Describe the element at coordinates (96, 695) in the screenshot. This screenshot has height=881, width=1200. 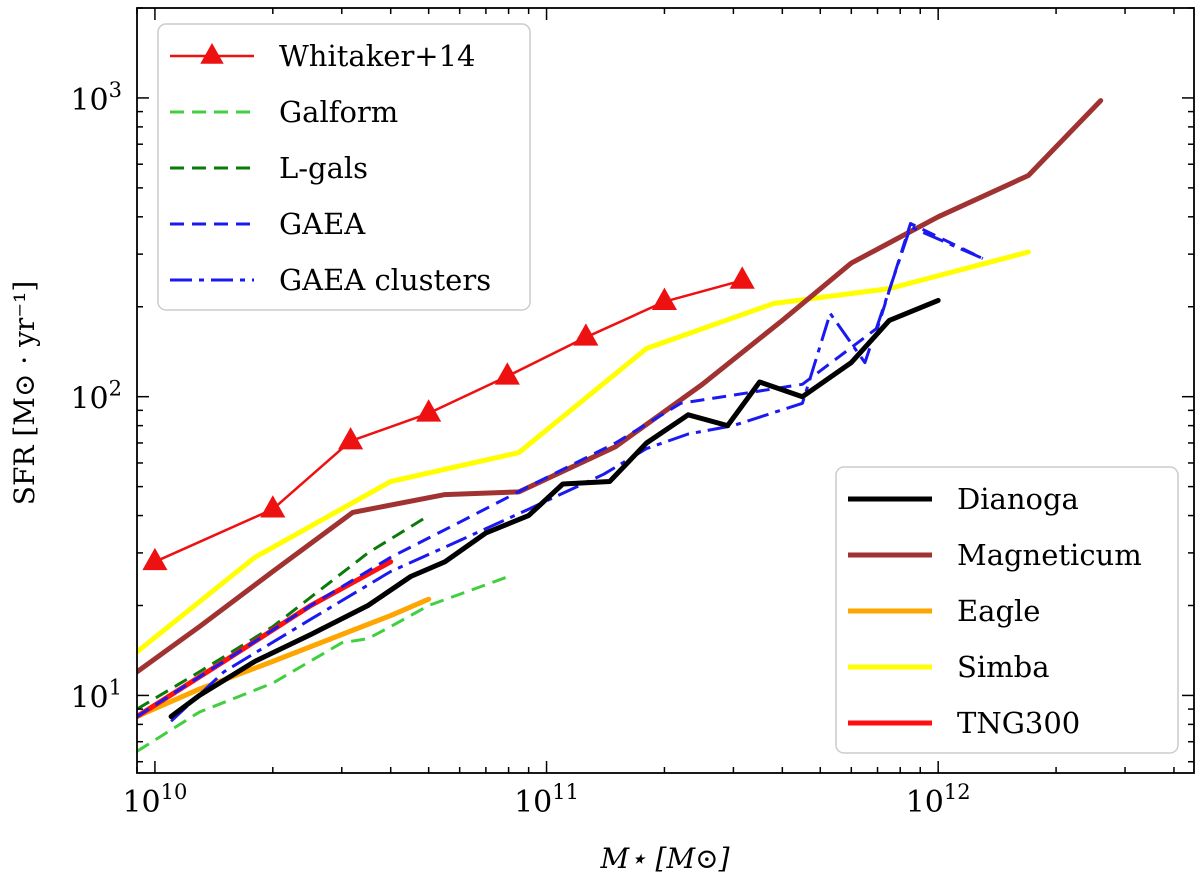
I see `y-tick-label: 10¹` at that location.